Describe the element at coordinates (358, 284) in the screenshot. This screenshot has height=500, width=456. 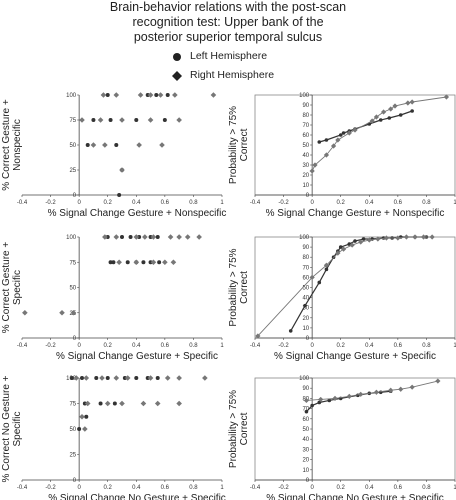
I see `row2-probability-line-left` at that location.